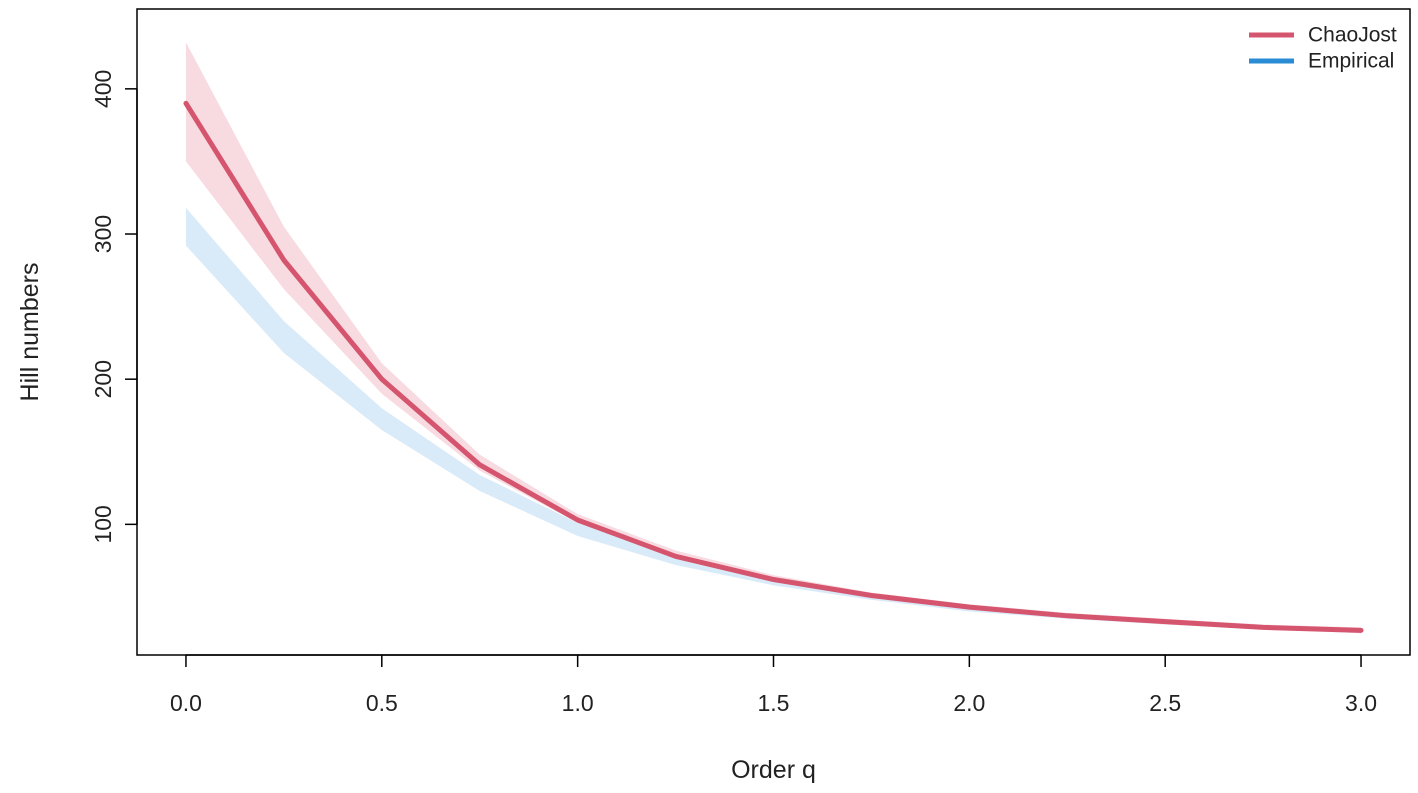 This screenshot has height=793, width=1418. What do you see at coordinates (382, 703) in the screenshot?
I see `x-tick-label: 0.5` at bounding box center [382, 703].